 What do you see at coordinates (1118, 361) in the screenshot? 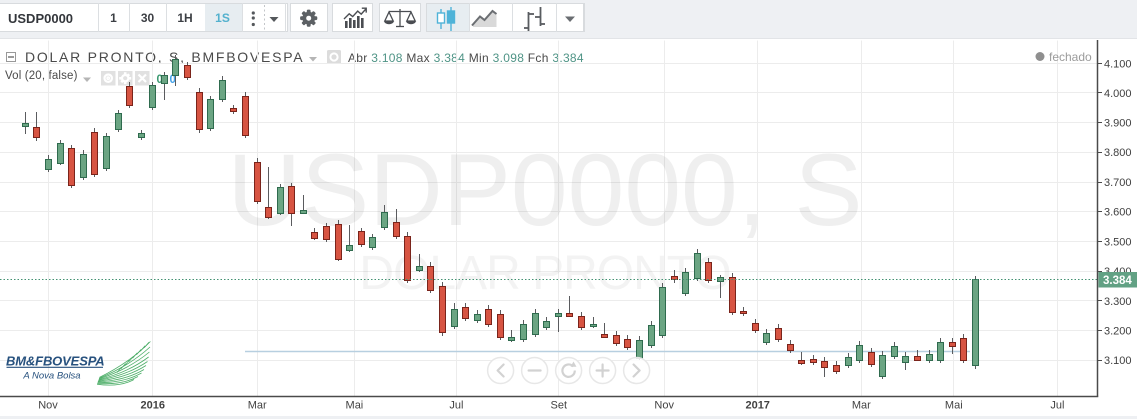
I see `svg-text: 3.100` at bounding box center [1118, 361].